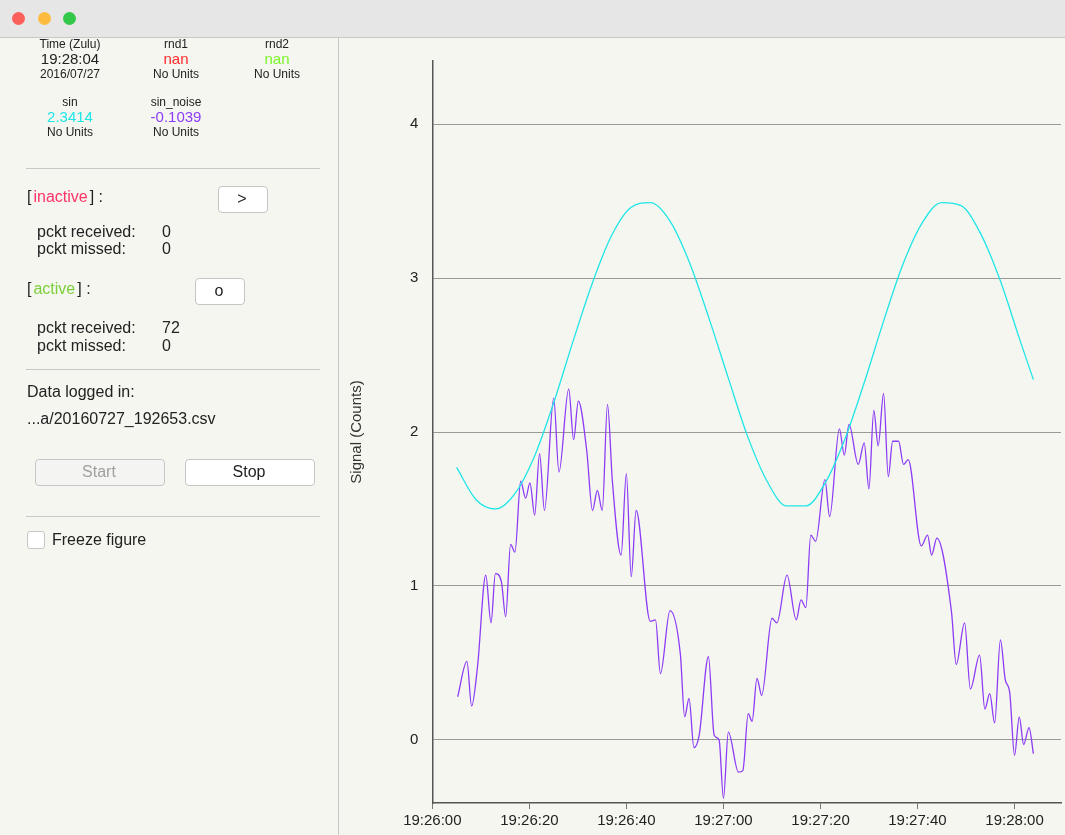 The height and width of the screenshot is (835, 1065). What do you see at coordinates (356, 432) in the screenshot?
I see `y-axis-title: Signal (Counts)` at bounding box center [356, 432].